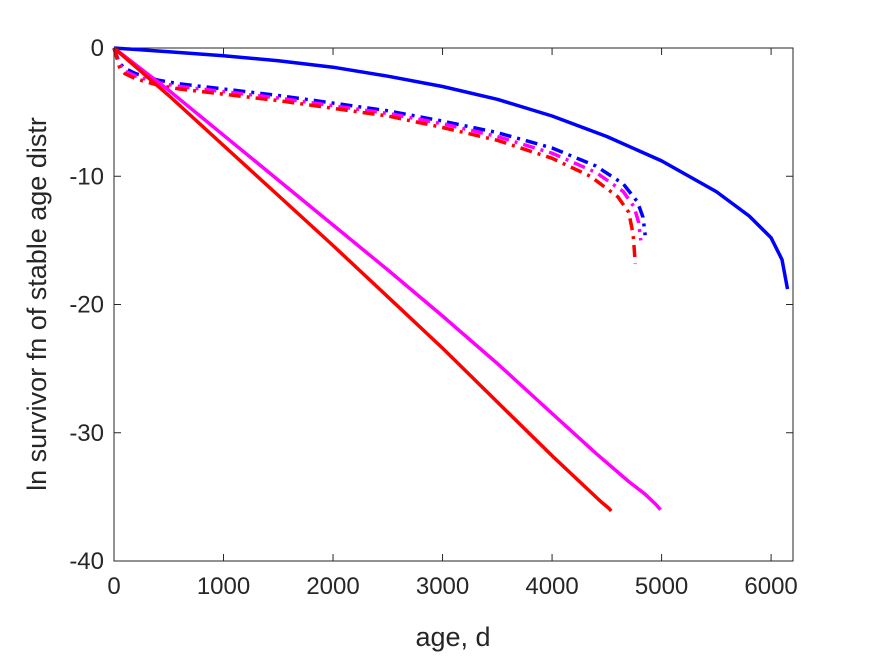 The height and width of the screenshot is (656, 875). Describe the element at coordinates (86, 561) in the screenshot. I see `y-tick-label: -40` at that location.